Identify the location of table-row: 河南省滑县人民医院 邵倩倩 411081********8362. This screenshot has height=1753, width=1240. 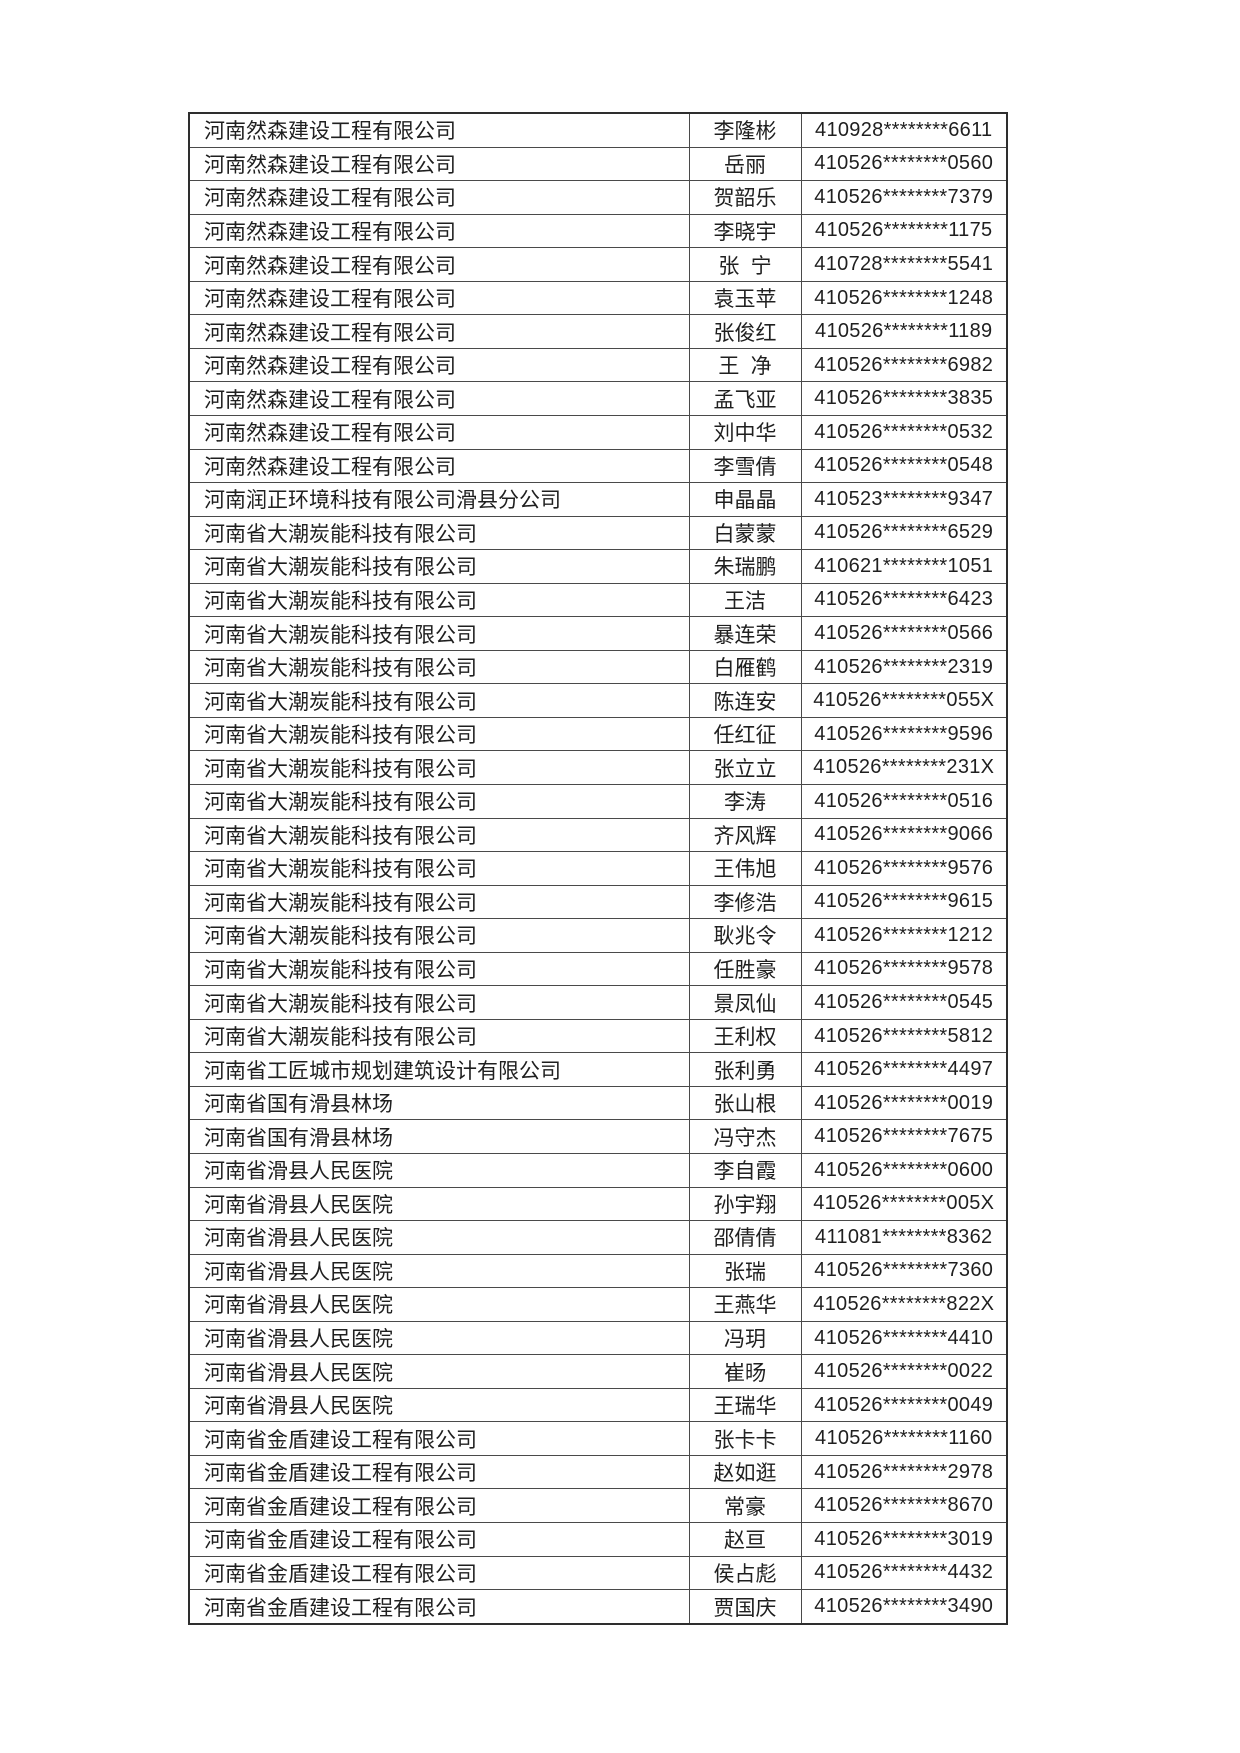
(598, 1237).